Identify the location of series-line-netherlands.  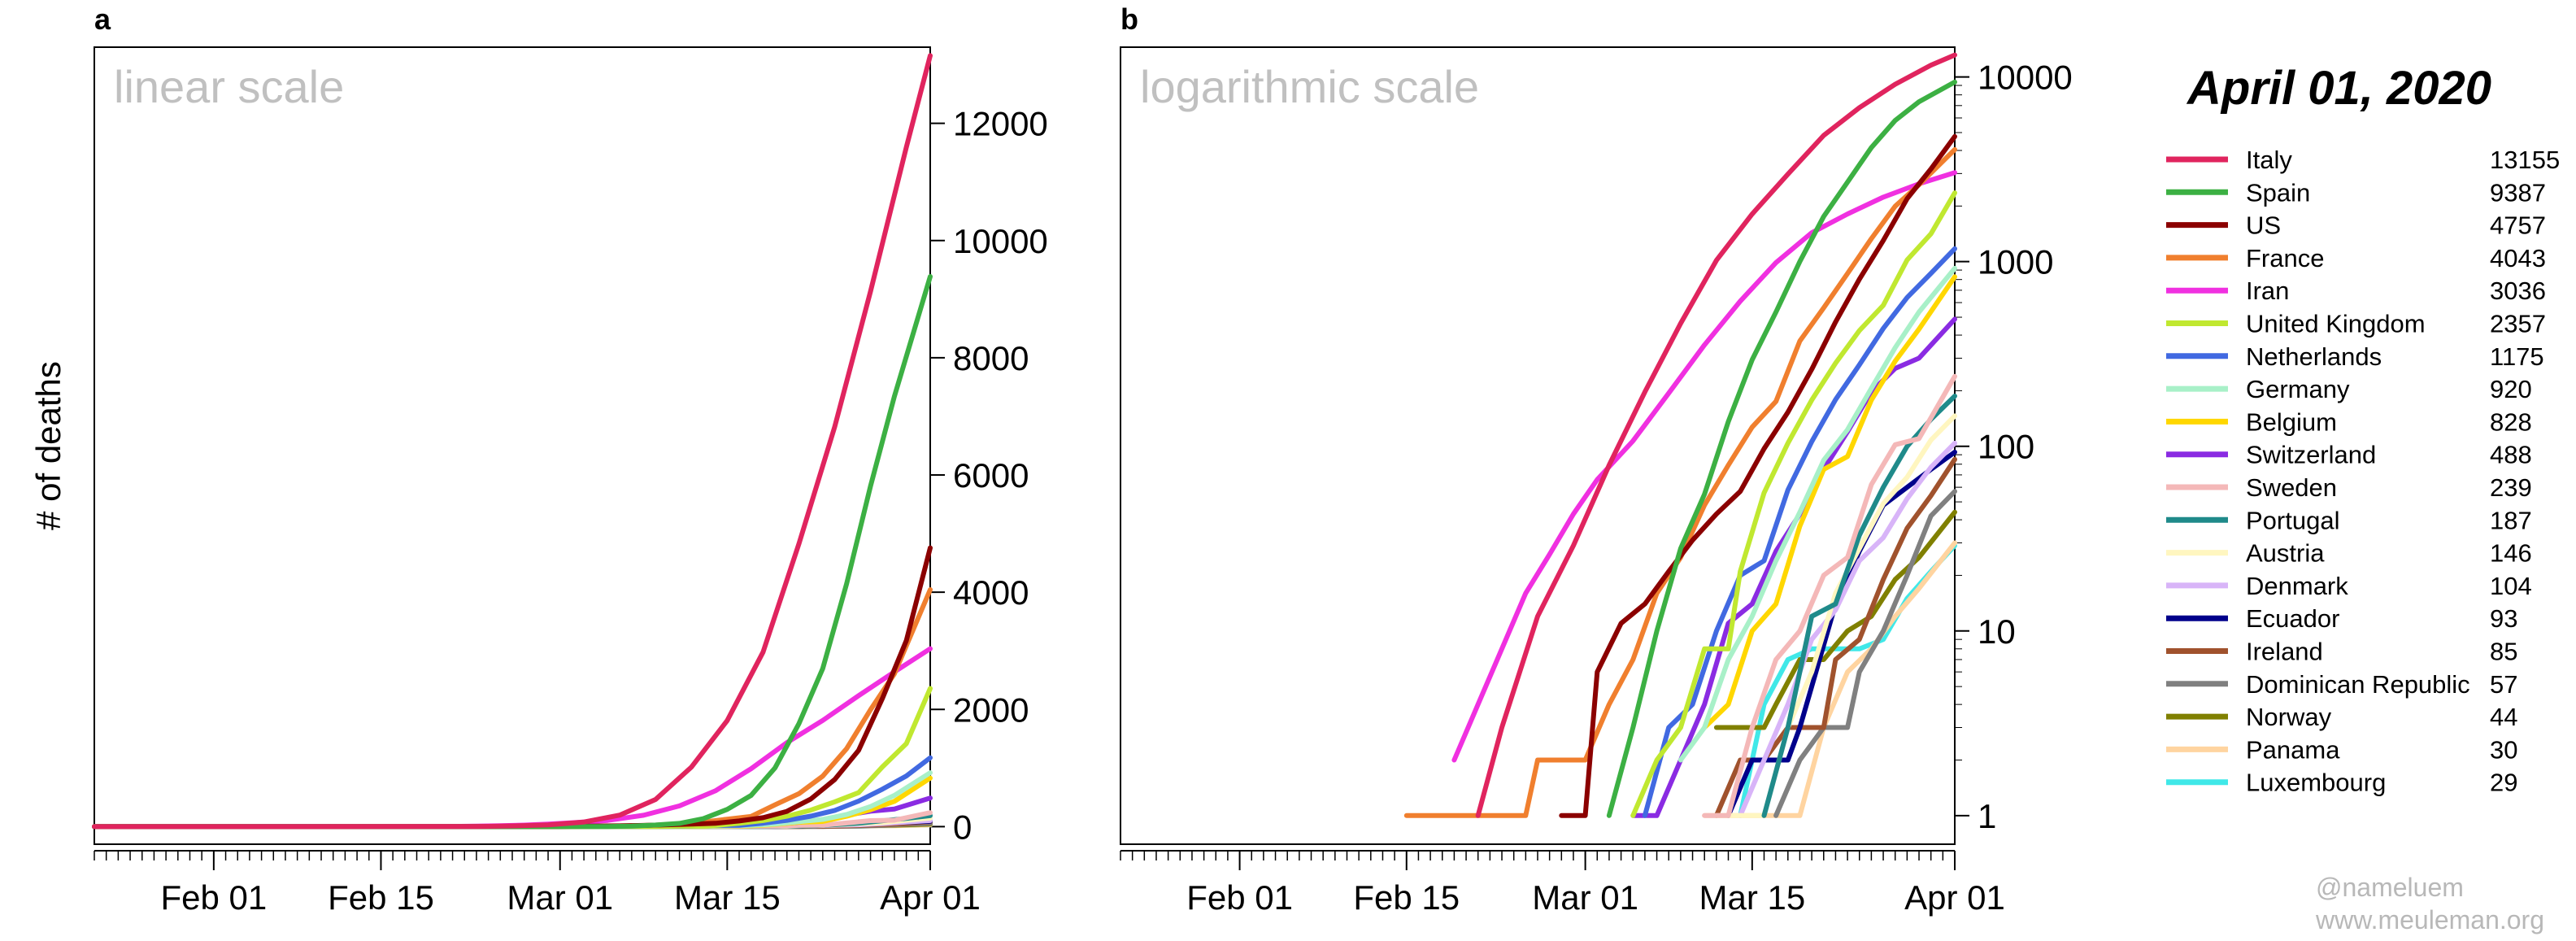
(1800, 532).